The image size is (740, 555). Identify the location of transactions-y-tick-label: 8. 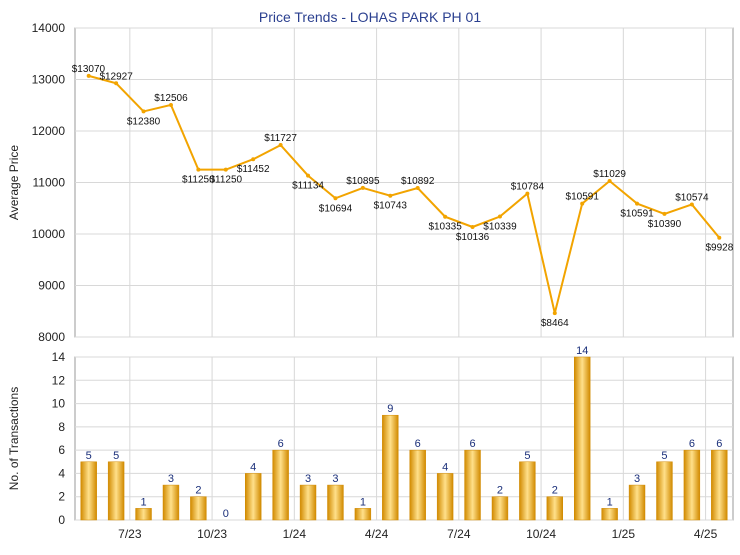
(61, 427).